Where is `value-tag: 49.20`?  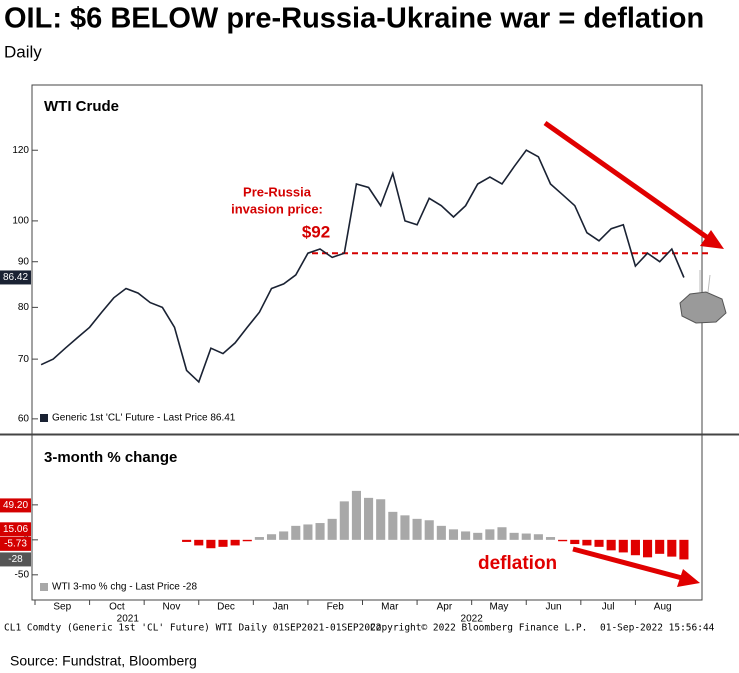 value-tag: 49.20 is located at coordinates (15, 505).